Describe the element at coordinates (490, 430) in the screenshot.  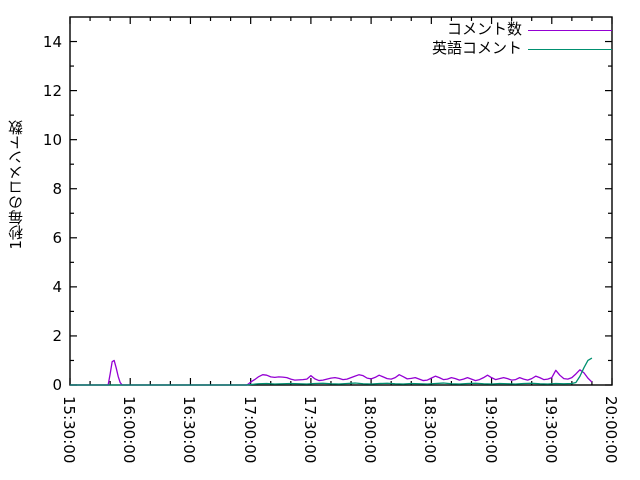
I see `x-tick-label: 19:00:00` at that location.